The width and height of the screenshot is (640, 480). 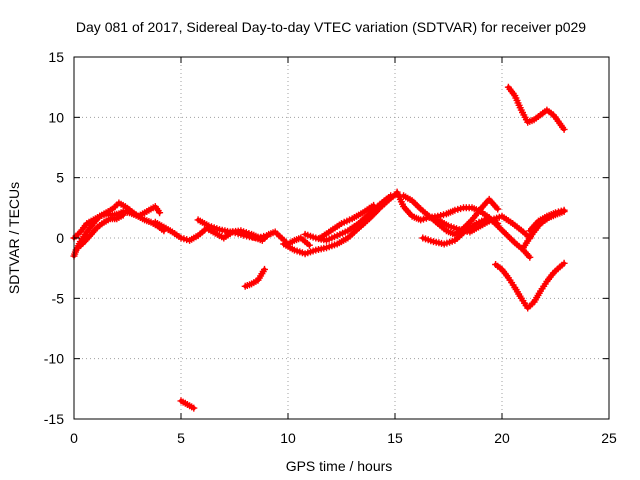 I want to click on x-axis-label: GPS time / hours, so click(x=339, y=466).